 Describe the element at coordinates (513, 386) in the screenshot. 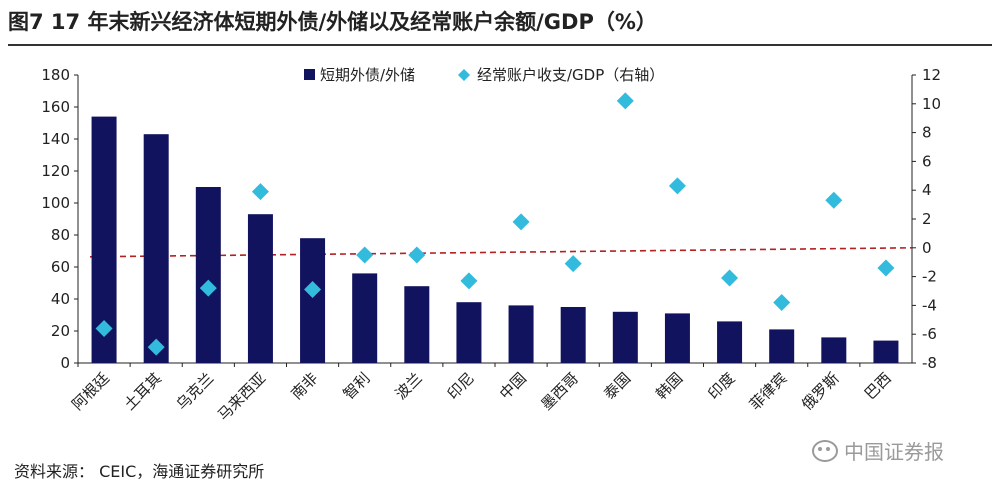

I see `x-category-label: 中国` at that location.